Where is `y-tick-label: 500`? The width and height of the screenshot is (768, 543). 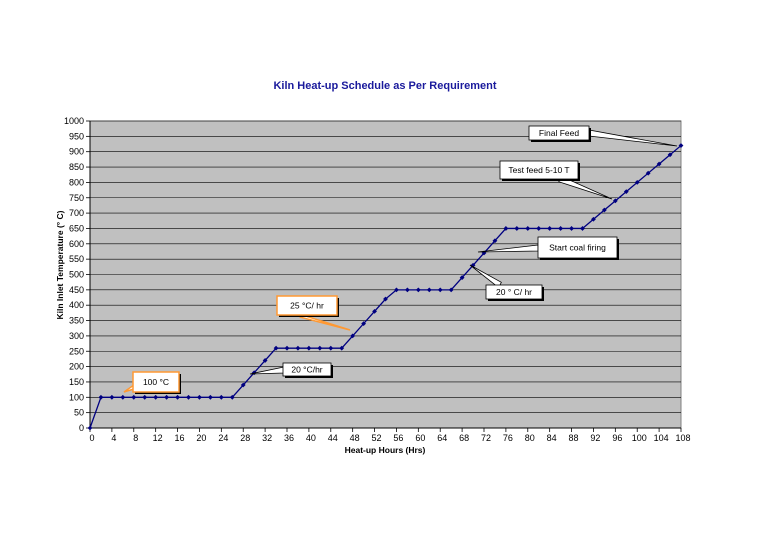 y-tick-label: 500 is located at coordinates (76, 275).